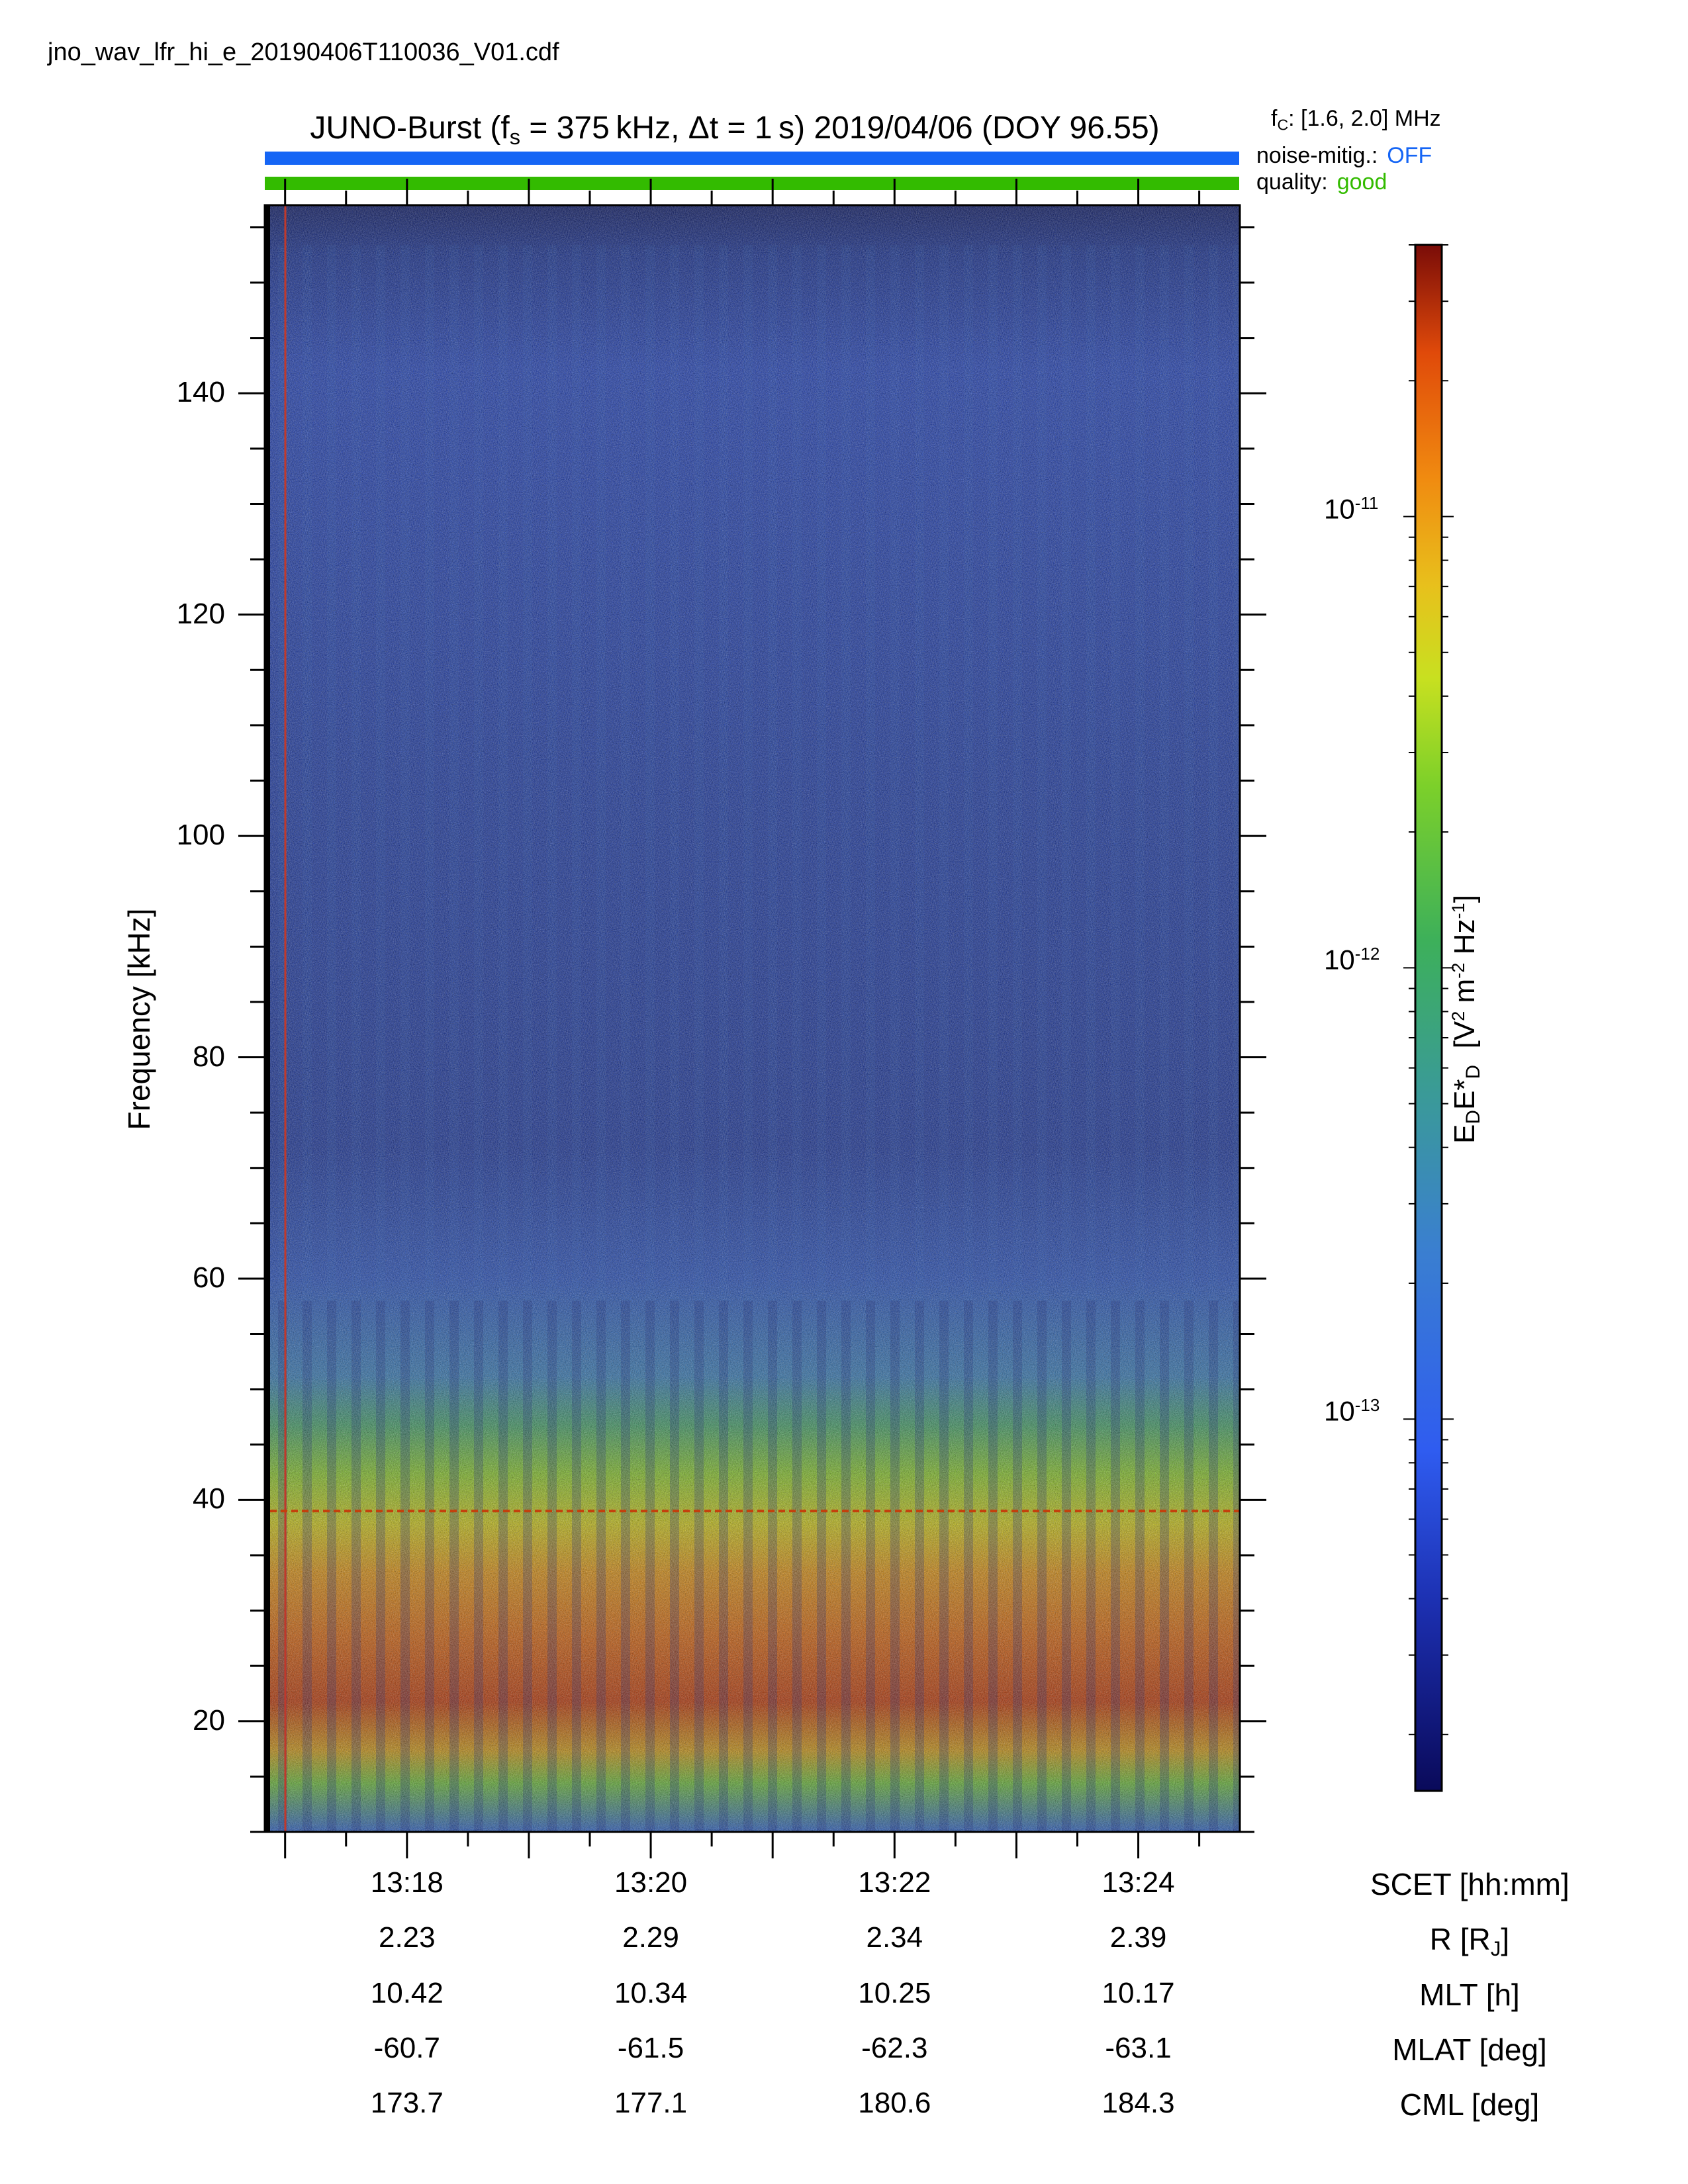 The width and height of the screenshot is (1688, 2184). What do you see at coordinates (1317, 155) in the screenshot?
I see `noise-label: noise-mitig.:` at bounding box center [1317, 155].